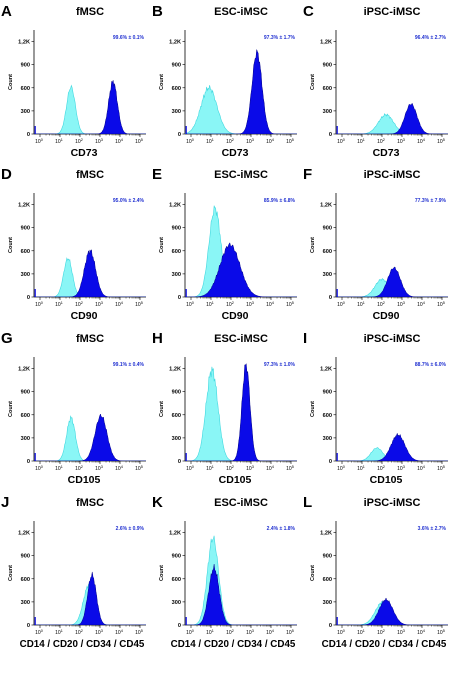 This screenshot has width=474, height=680. What do you see at coordinates (305, 338) in the screenshot?
I see `panel-letter: I` at bounding box center [305, 338].